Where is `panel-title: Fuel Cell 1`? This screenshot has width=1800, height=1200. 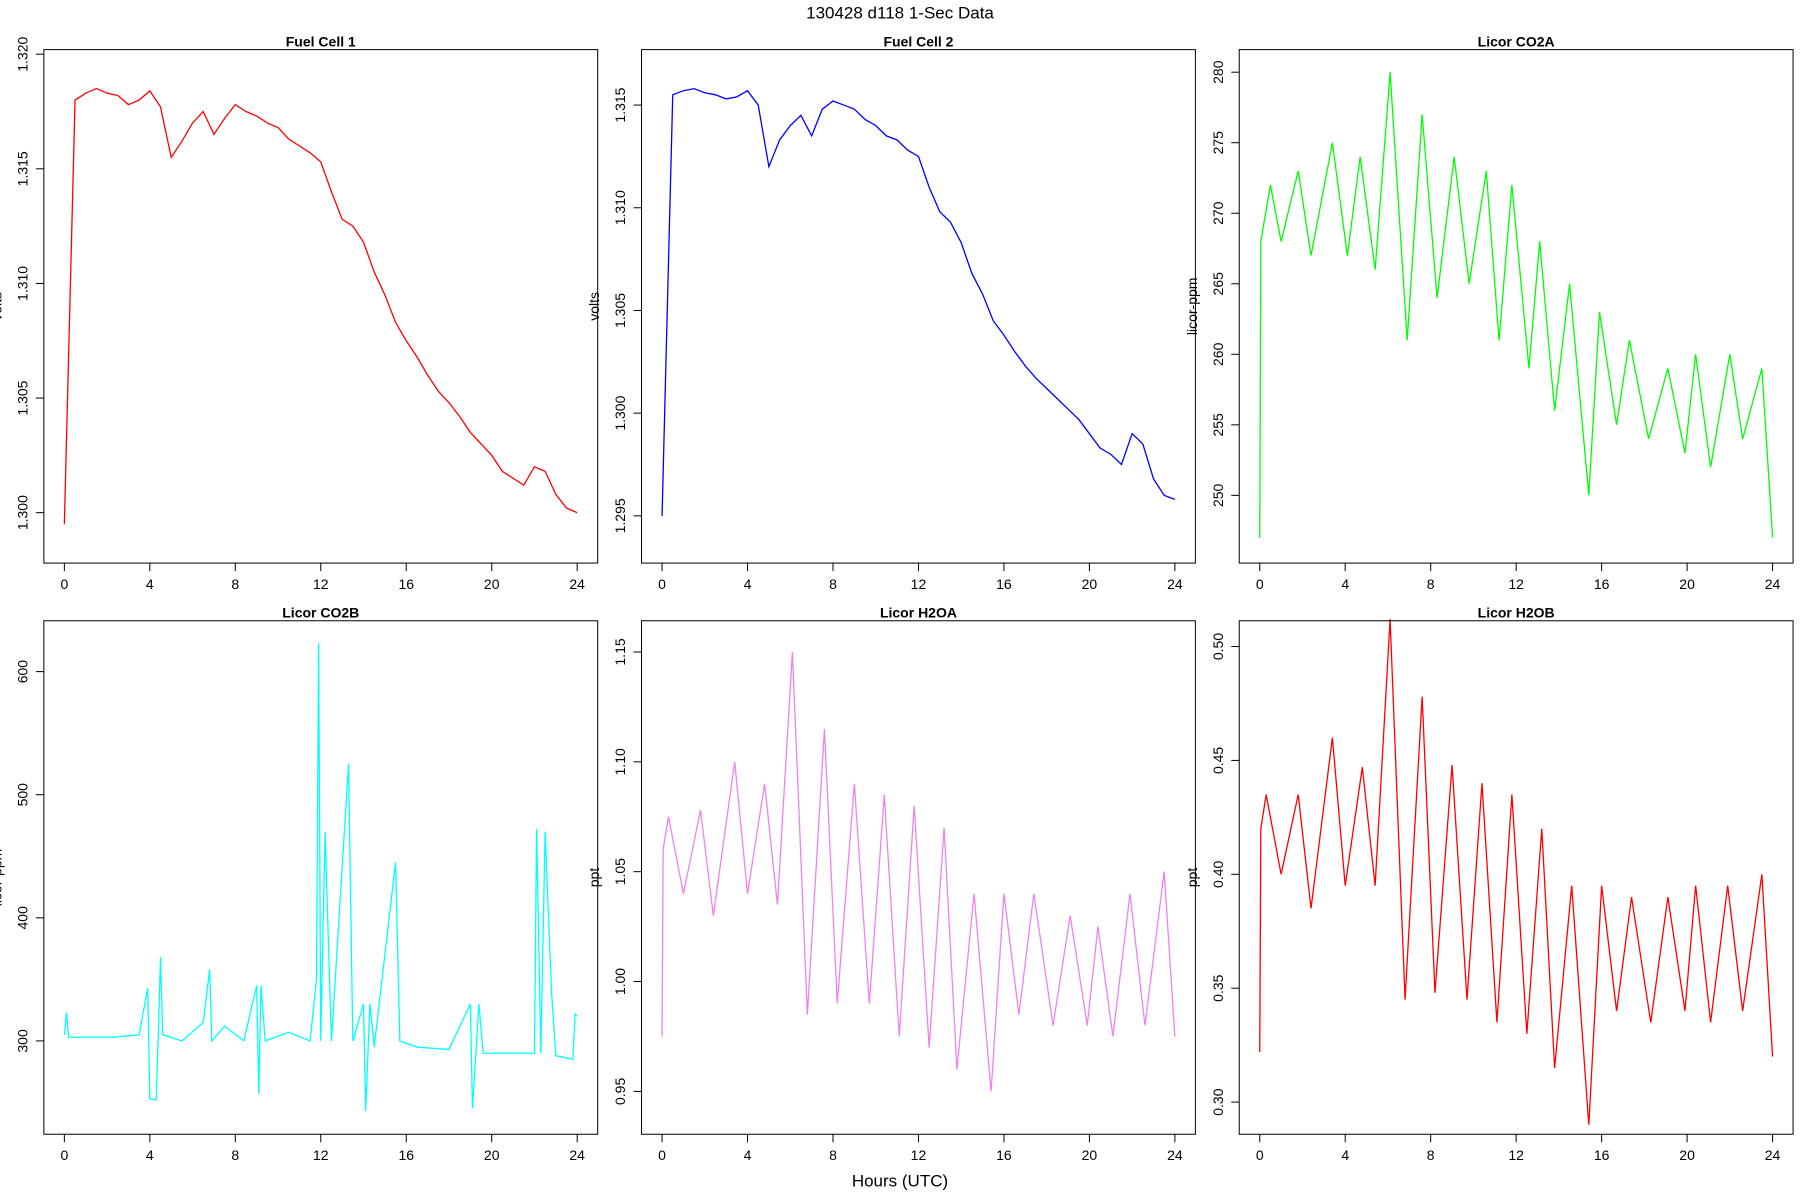
panel-title: Fuel Cell 1 is located at coordinates (321, 41).